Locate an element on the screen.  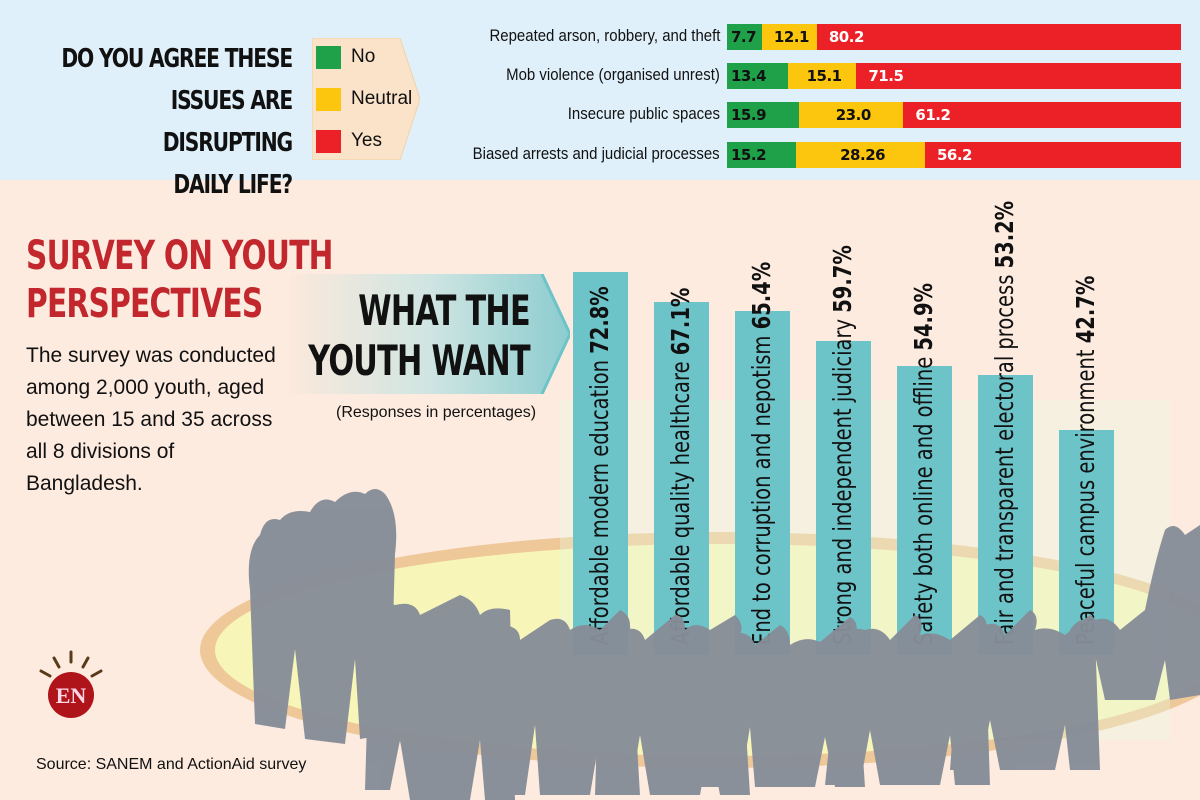
bar-value-label: 67.1% is located at coordinates (680, 321).